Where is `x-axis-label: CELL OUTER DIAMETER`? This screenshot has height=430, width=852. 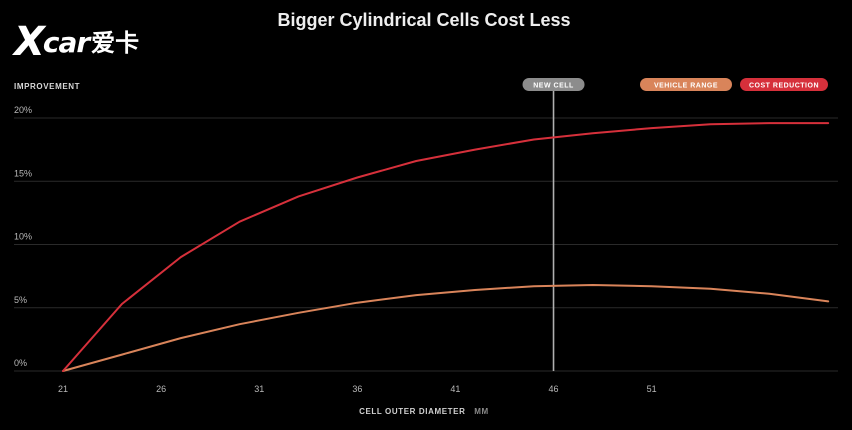
x-axis-label: CELL OUTER DIAMETER is located at coordinates (412, 411).